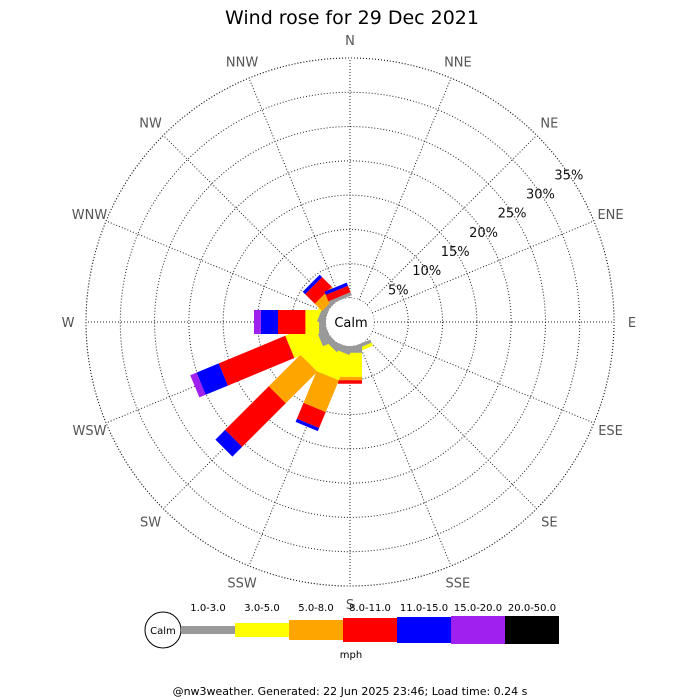 The image size is (700, 700). What do you see at coordinates (350, 382) in the screenshot?
I see `bar-s-8.0-11.0` at bounding box center [350, 382].